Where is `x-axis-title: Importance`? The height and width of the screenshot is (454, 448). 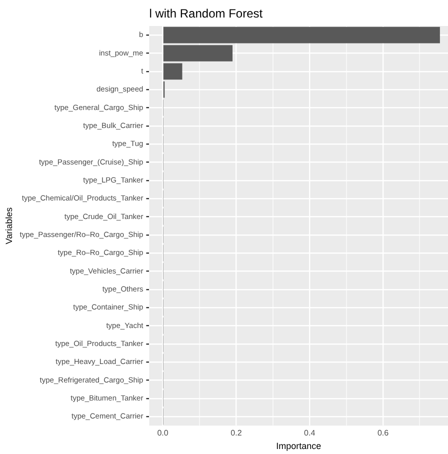 x-axis-title: Importance is located at coordinates (299, 446).